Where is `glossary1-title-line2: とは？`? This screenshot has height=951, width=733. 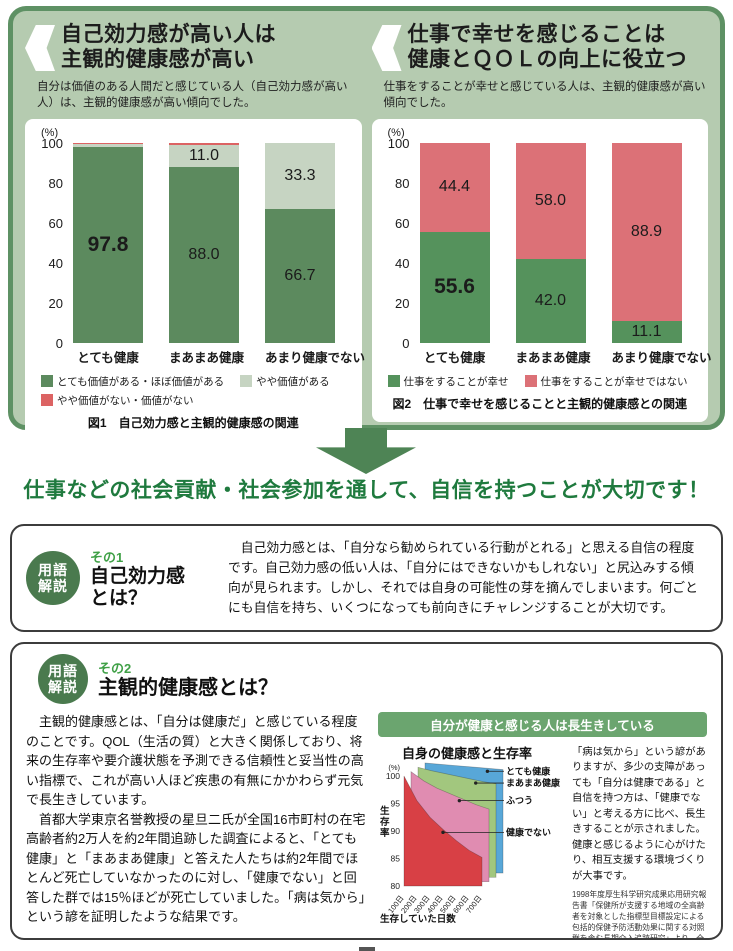 glossary1-title-line2: とは？ is located at coordinates (119, 598).